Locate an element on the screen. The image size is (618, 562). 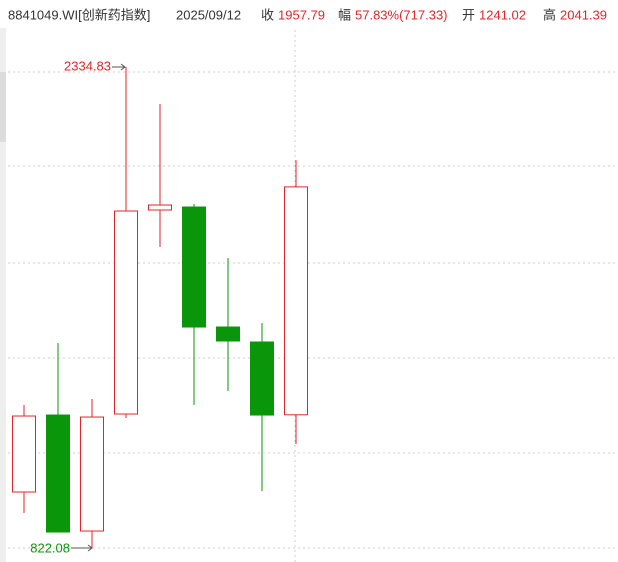
high-label: 高 is located at coordinates (549, 14).